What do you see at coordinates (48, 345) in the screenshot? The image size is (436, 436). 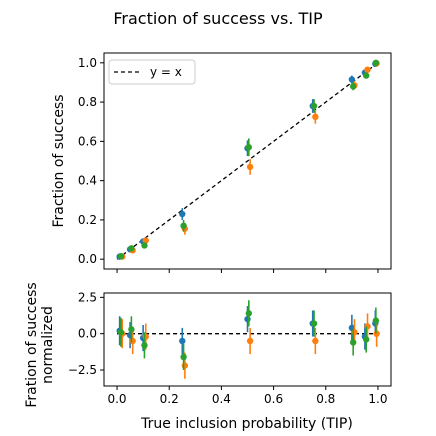 I see `bottom-y-axis-label-line2: normalized` at bounding box center [48, 345].